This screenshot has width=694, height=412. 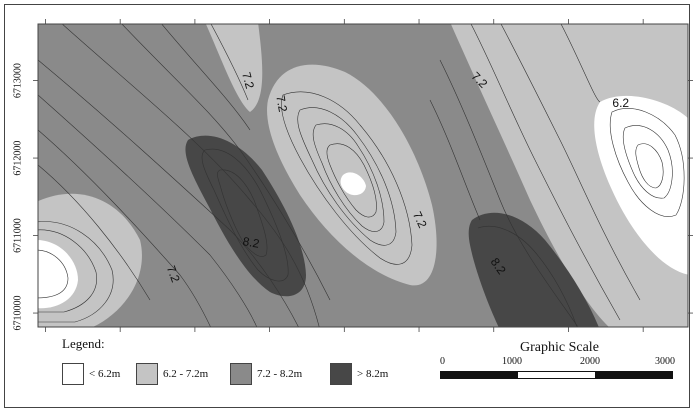 I want to click on scale-label-1000: 1000, so click(x=512, y=361).